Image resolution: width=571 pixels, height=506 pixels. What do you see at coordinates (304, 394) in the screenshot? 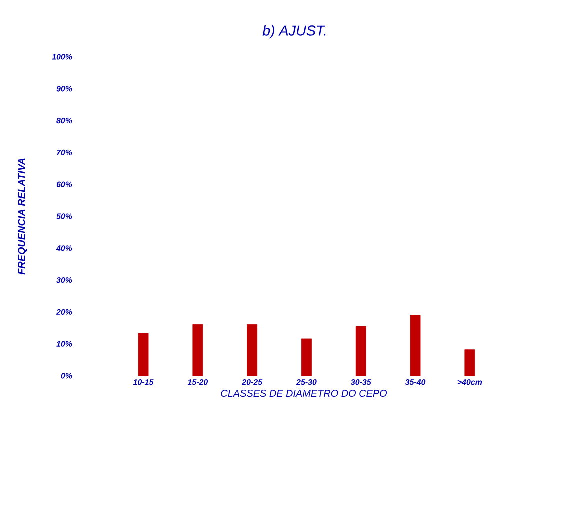
I see `x-axis-title: CLASSES DE DIAMETRO DO CEPO` at bounding box center [304, 394].